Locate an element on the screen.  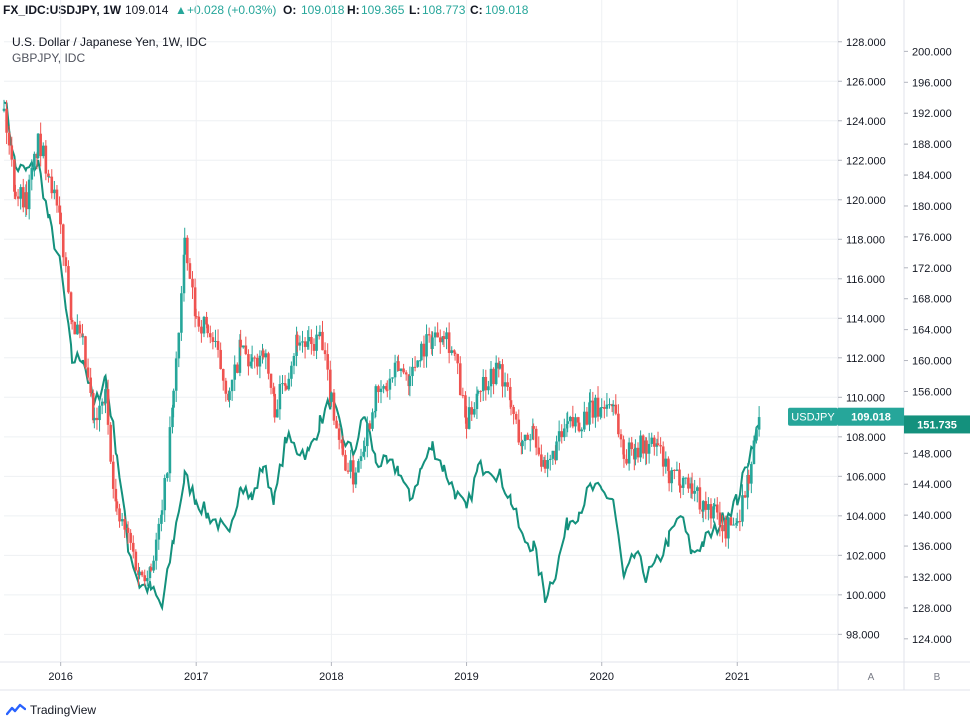
axis-b-tick-label: 168.000 is located at coordinates (932, 300).